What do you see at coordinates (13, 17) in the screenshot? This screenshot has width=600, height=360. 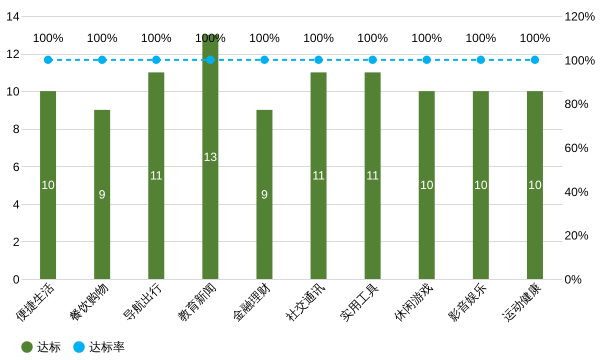 I see `y-tick-label: 14` at bounding box center [13, 17].